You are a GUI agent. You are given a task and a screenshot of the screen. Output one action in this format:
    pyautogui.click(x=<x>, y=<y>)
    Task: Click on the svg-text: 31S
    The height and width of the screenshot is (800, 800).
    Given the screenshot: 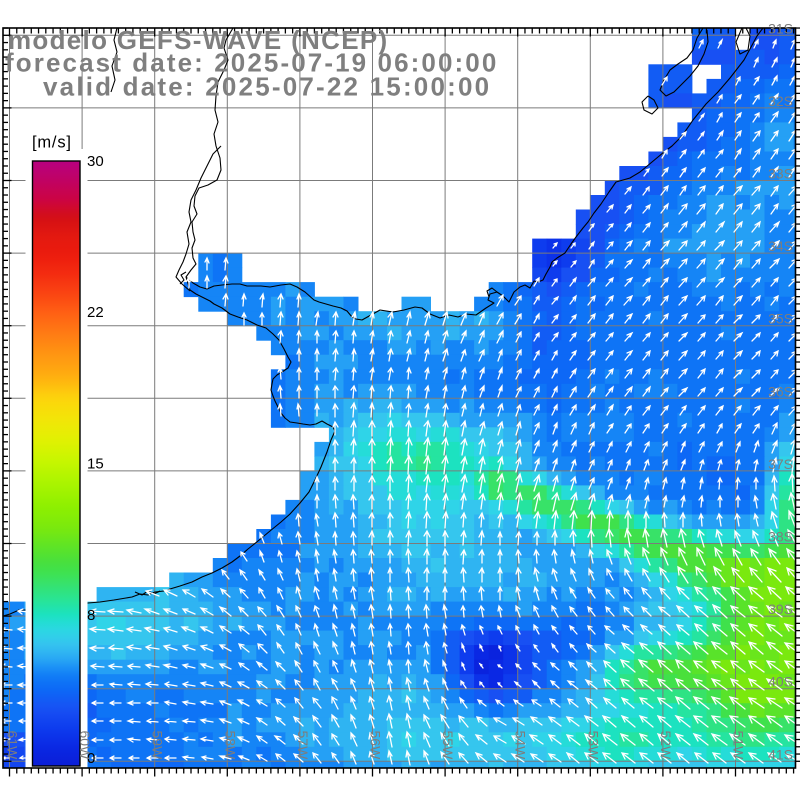 What is the action you would take?
    pyautogui.click(x=780, y=28)
    